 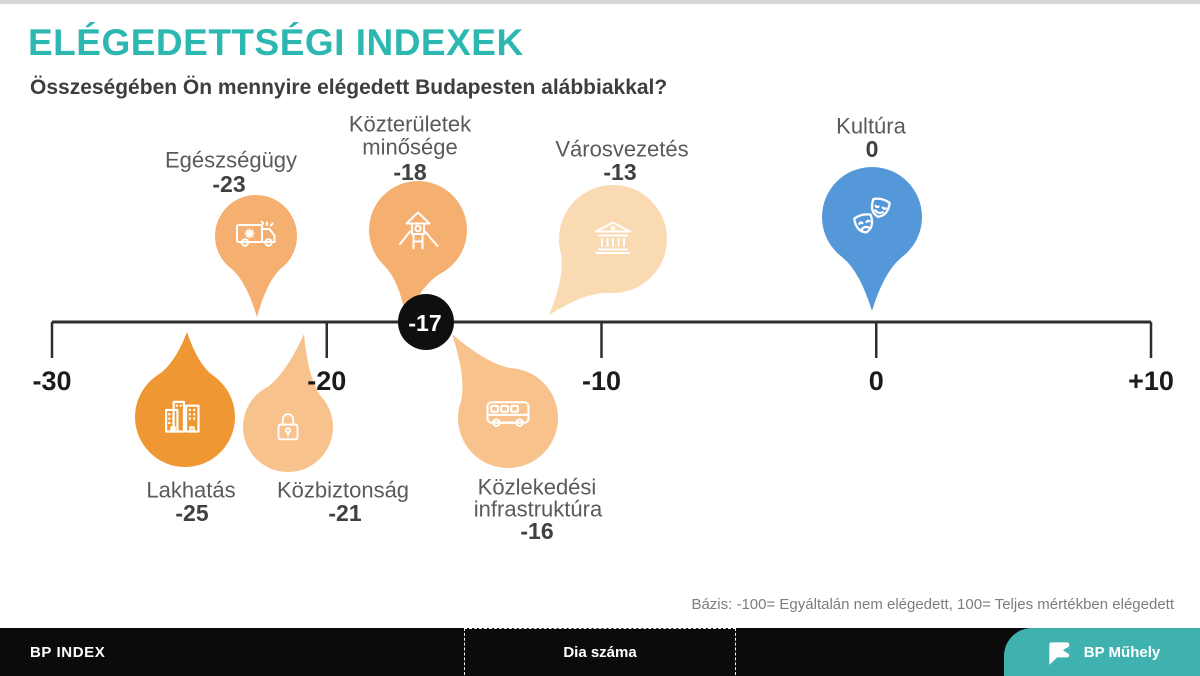 What do you see at coordinates (871, 126) in the screenshot?
I see `category-label: Kultúra` at bounding box center [871, 126].